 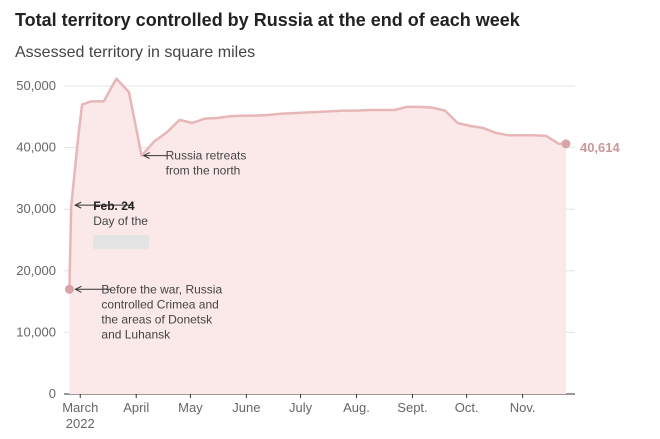 What do you see at coordinates (121, 242) in the screenshot?
I see `redacted-block` at bounding box center [121, 242].